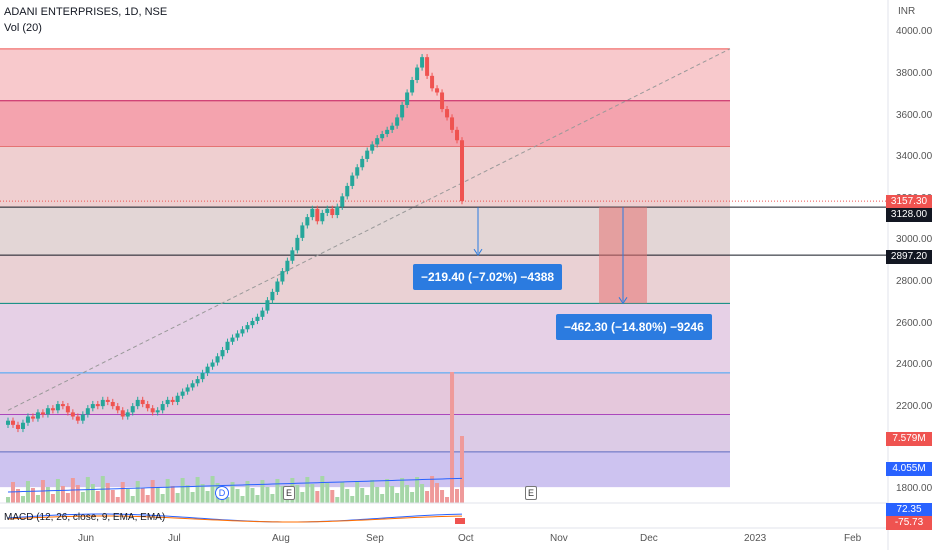  What do you see at coordinates (914, 488) in the screenshot?
I see `price-tick-label: 1800.00` at bounding box center [914, 488].